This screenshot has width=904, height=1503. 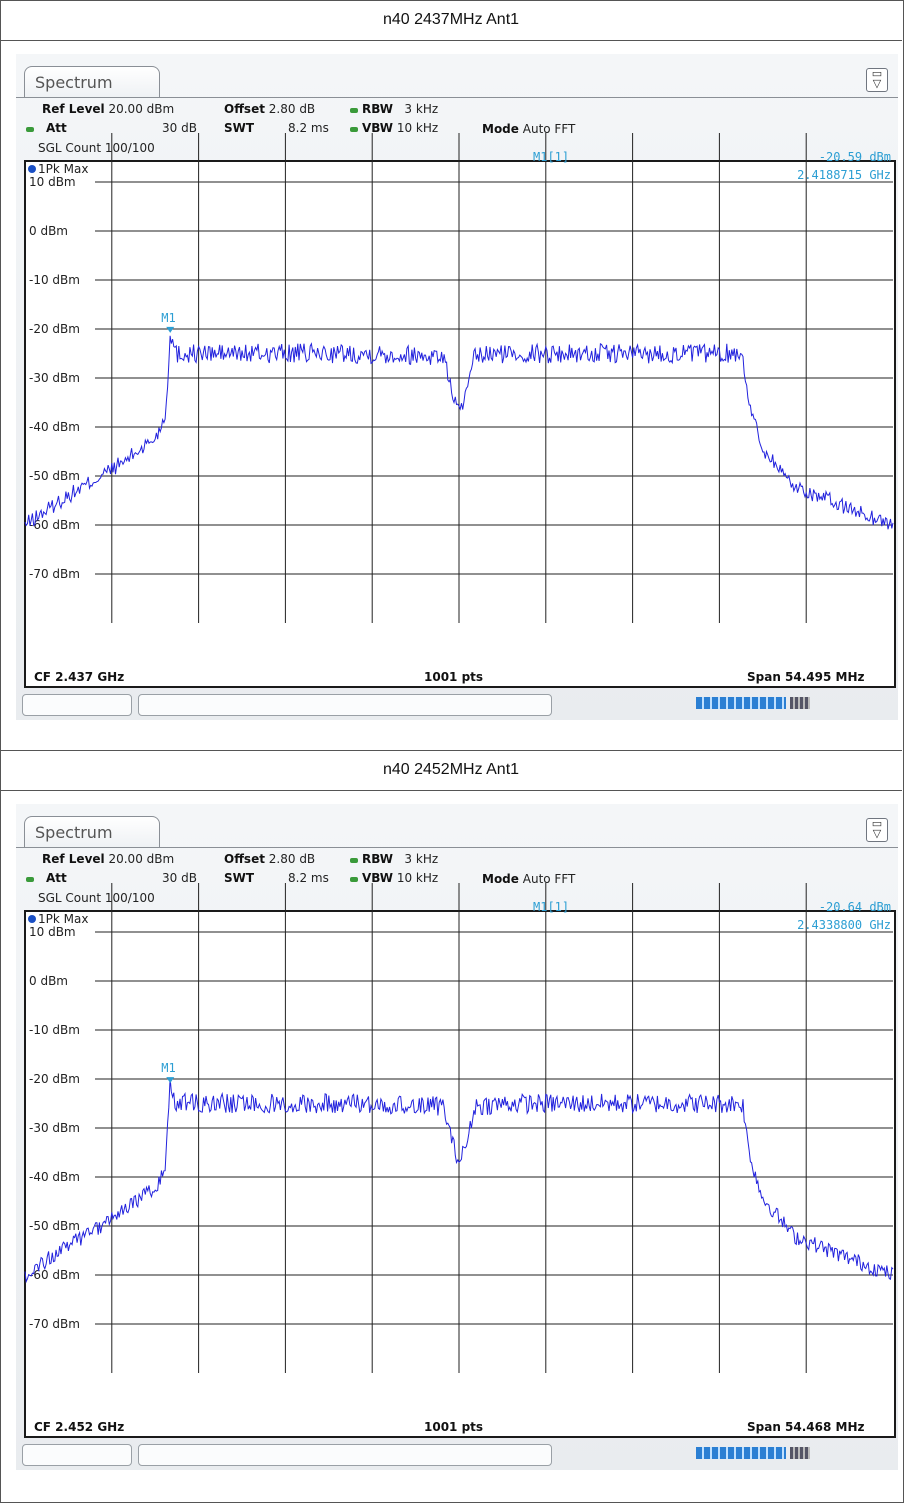 I want to click on center-frequency: CF 2.452 GHz, so click(x=79, y=1427).